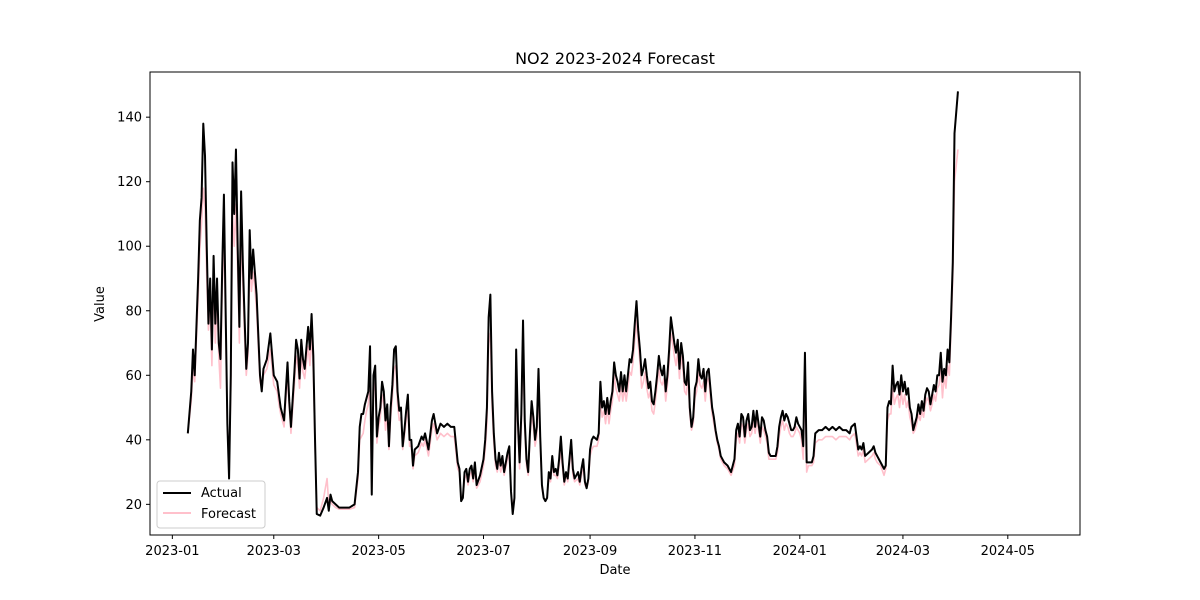  Describe the element at coordinates (903, 551) in the screenshot. I see `x-tick-label: 2024-03` at that location.